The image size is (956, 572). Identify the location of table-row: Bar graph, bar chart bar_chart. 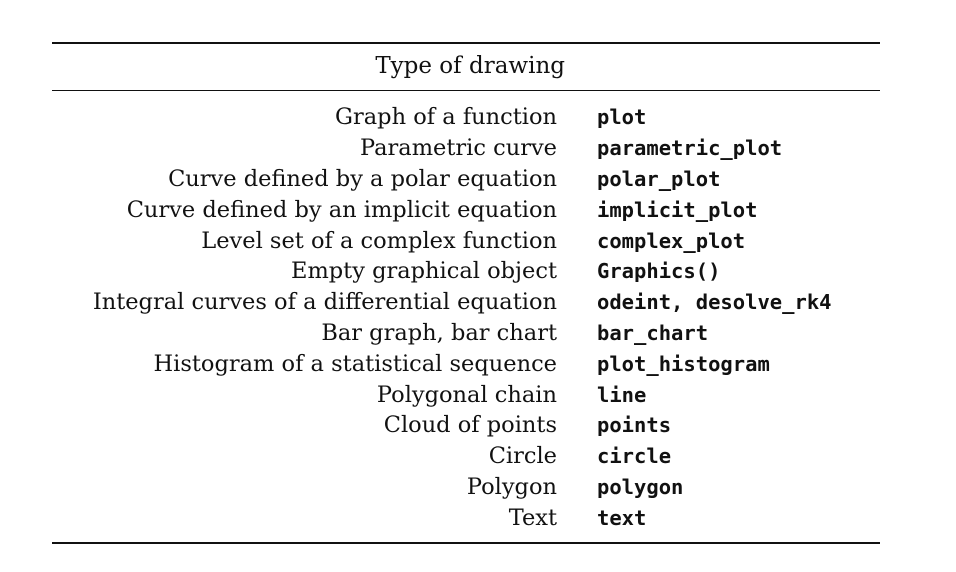
(466, 333).